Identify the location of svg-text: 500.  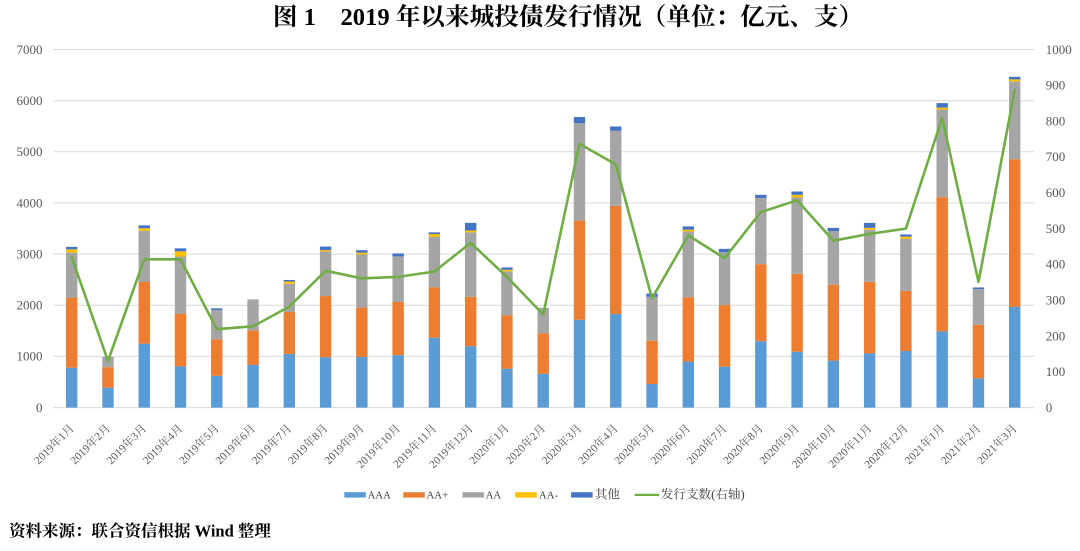
(1056, 228).